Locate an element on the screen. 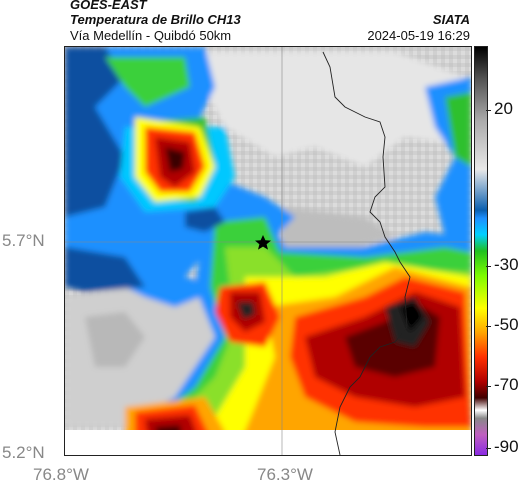 Image resolution: width=526 pixels, height=491 pixels. colorbar-label: -90 is located at coordinates (506, 446).